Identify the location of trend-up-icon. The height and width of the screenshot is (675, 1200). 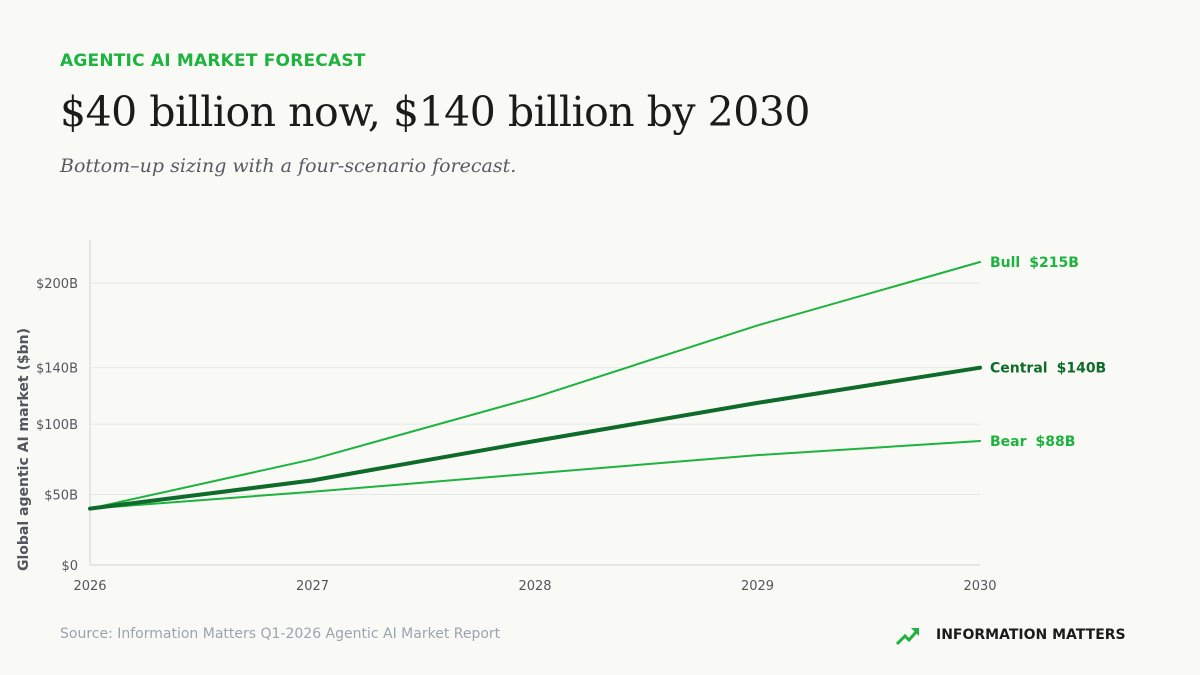
(907, 636).